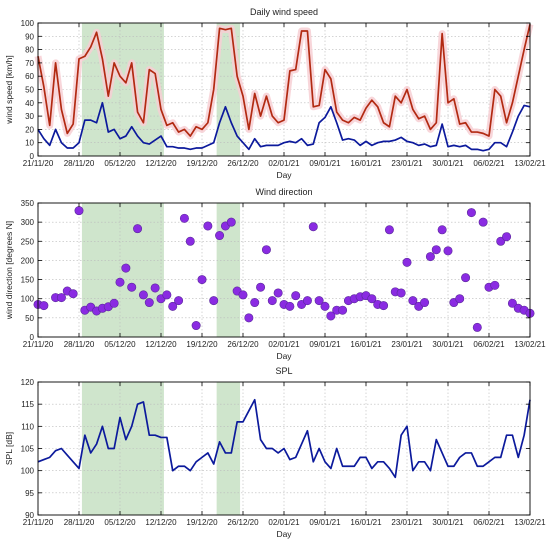  What do you see at coordinates (27, 426) in the screenshot?
I see `y-tick-label: 110` at bounding box center [27, 426].